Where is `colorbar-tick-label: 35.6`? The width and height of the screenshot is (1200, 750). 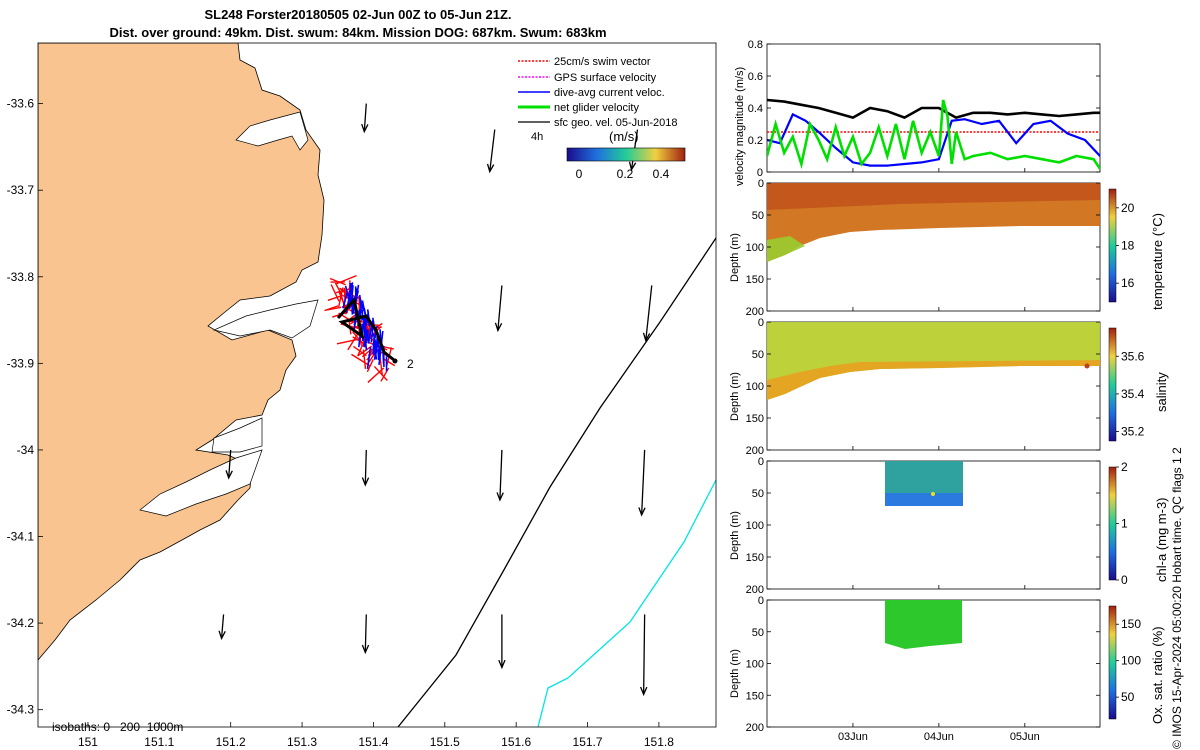
colorbar-tick-label: 35.6 is located at coordinates (1133, 356).